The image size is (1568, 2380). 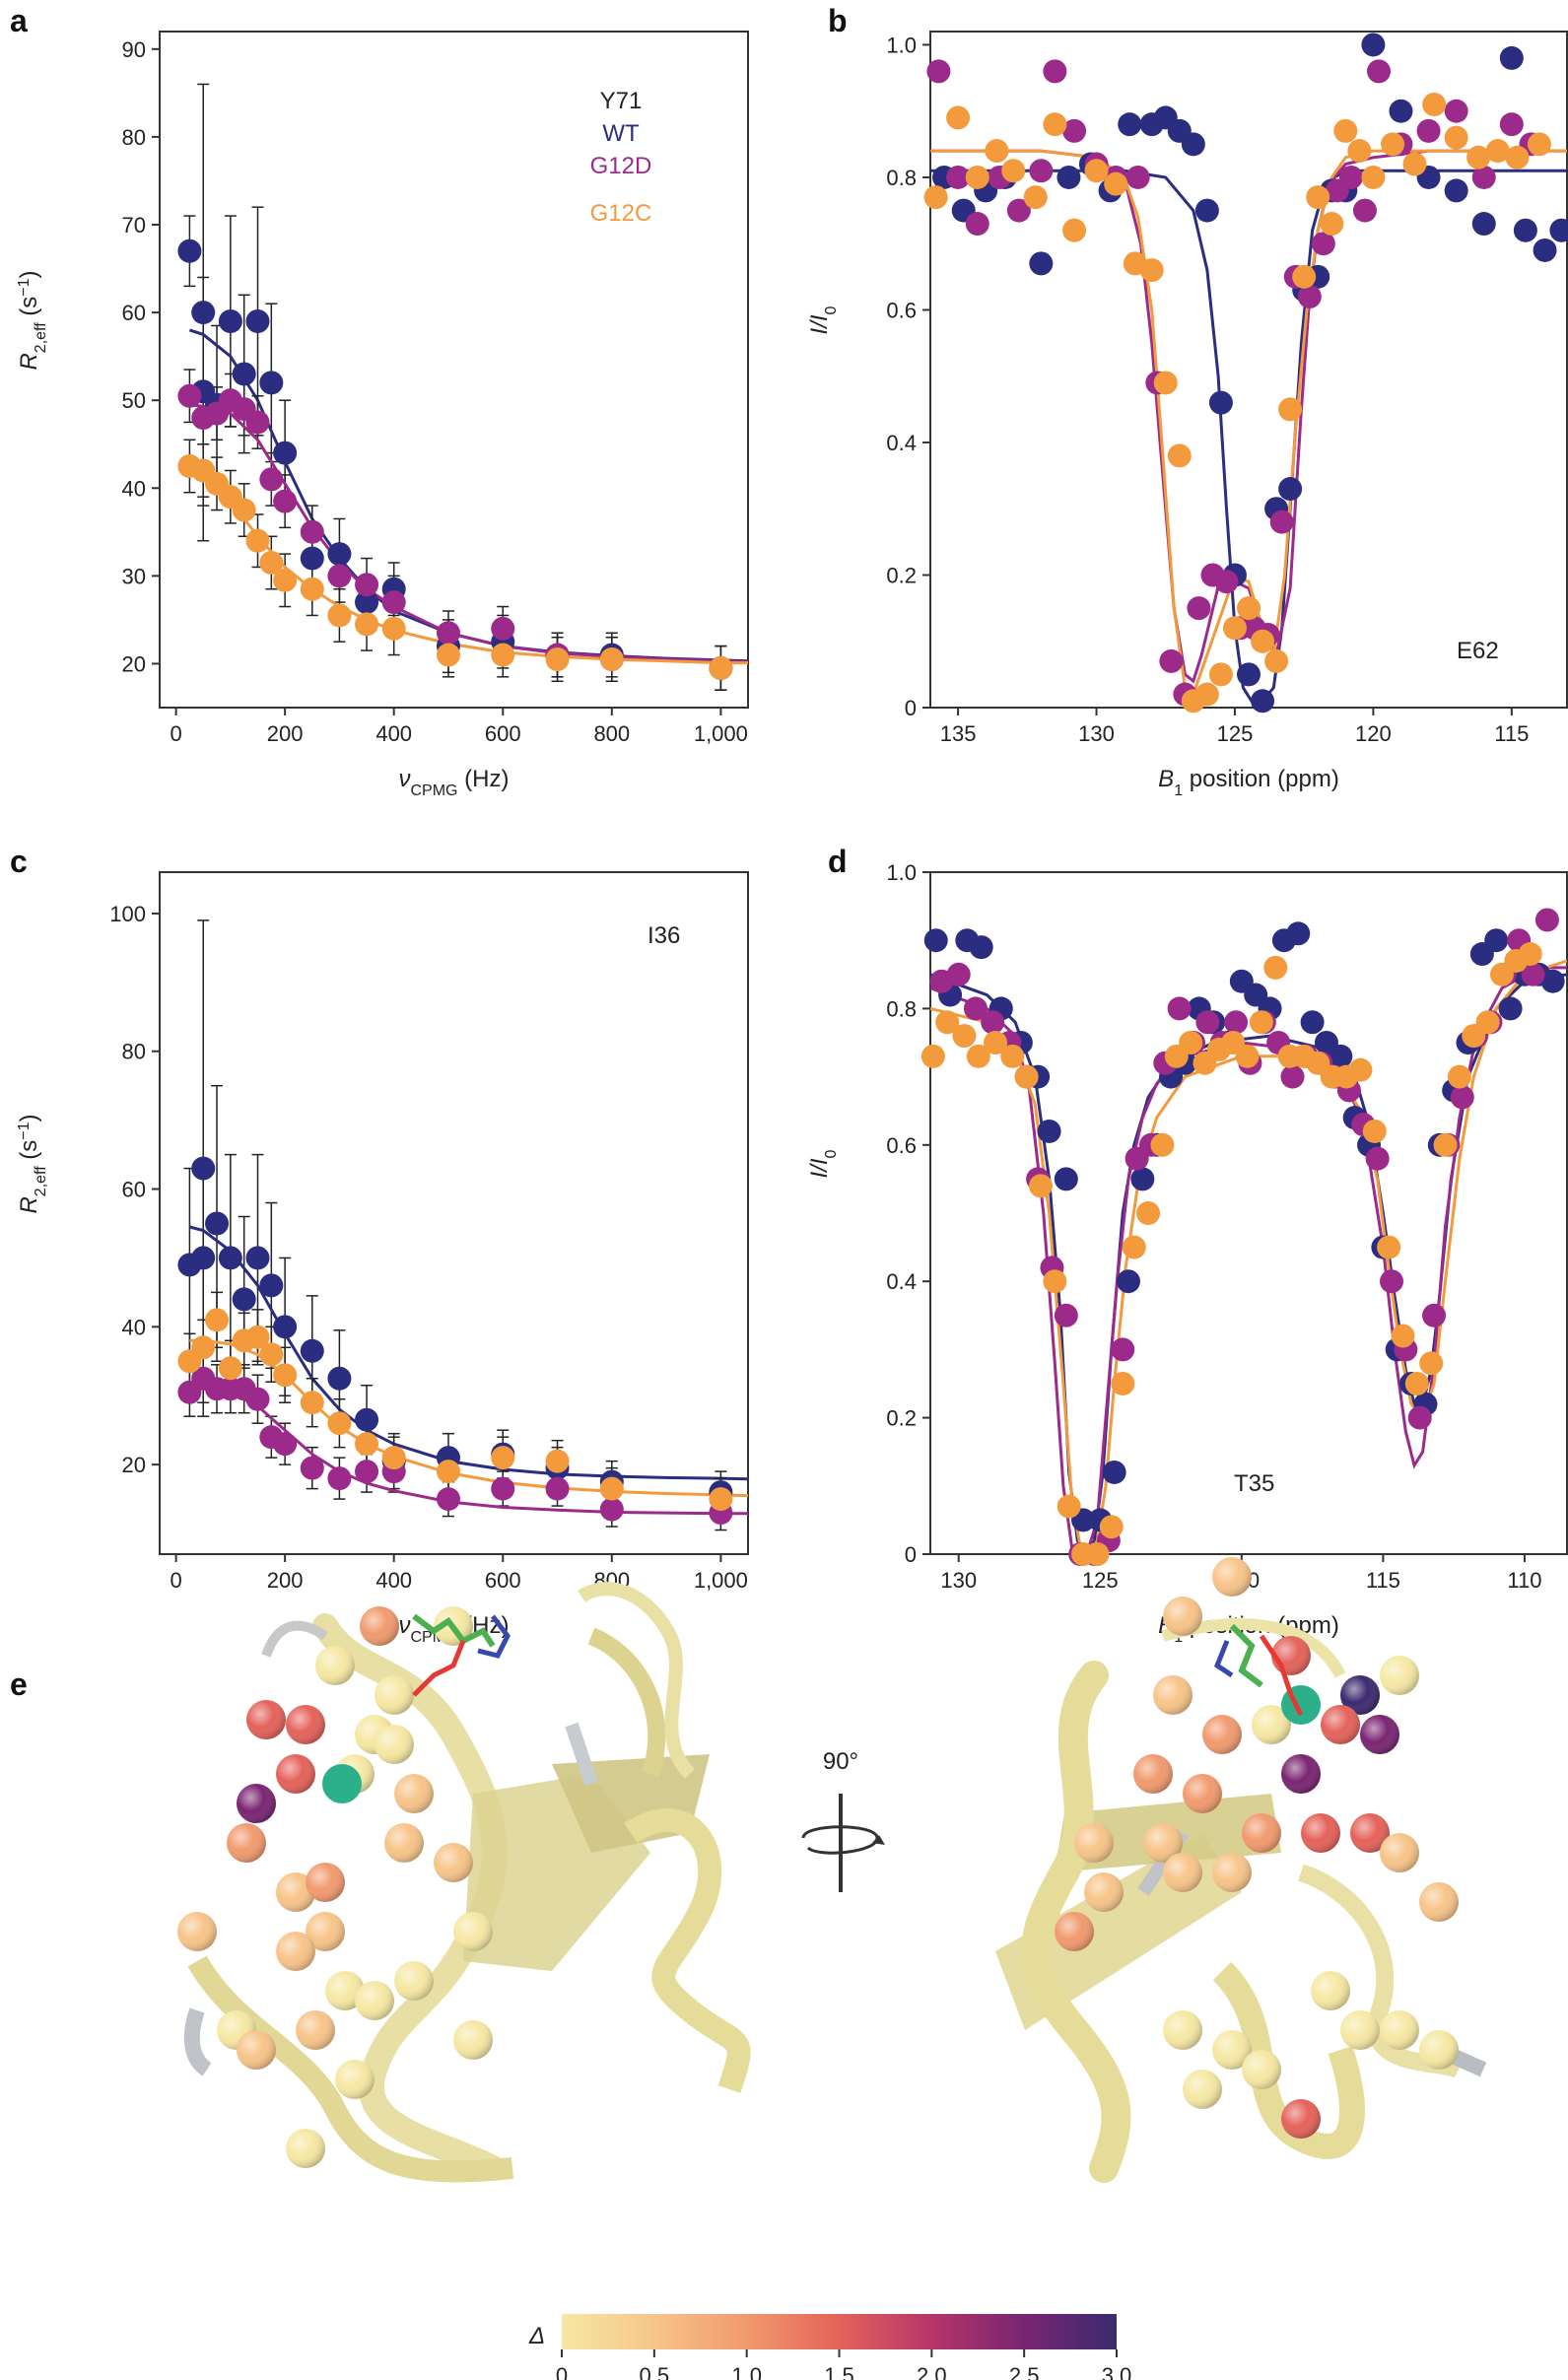 I want to click on panel-label-a: a, so click(x=19, y=20).